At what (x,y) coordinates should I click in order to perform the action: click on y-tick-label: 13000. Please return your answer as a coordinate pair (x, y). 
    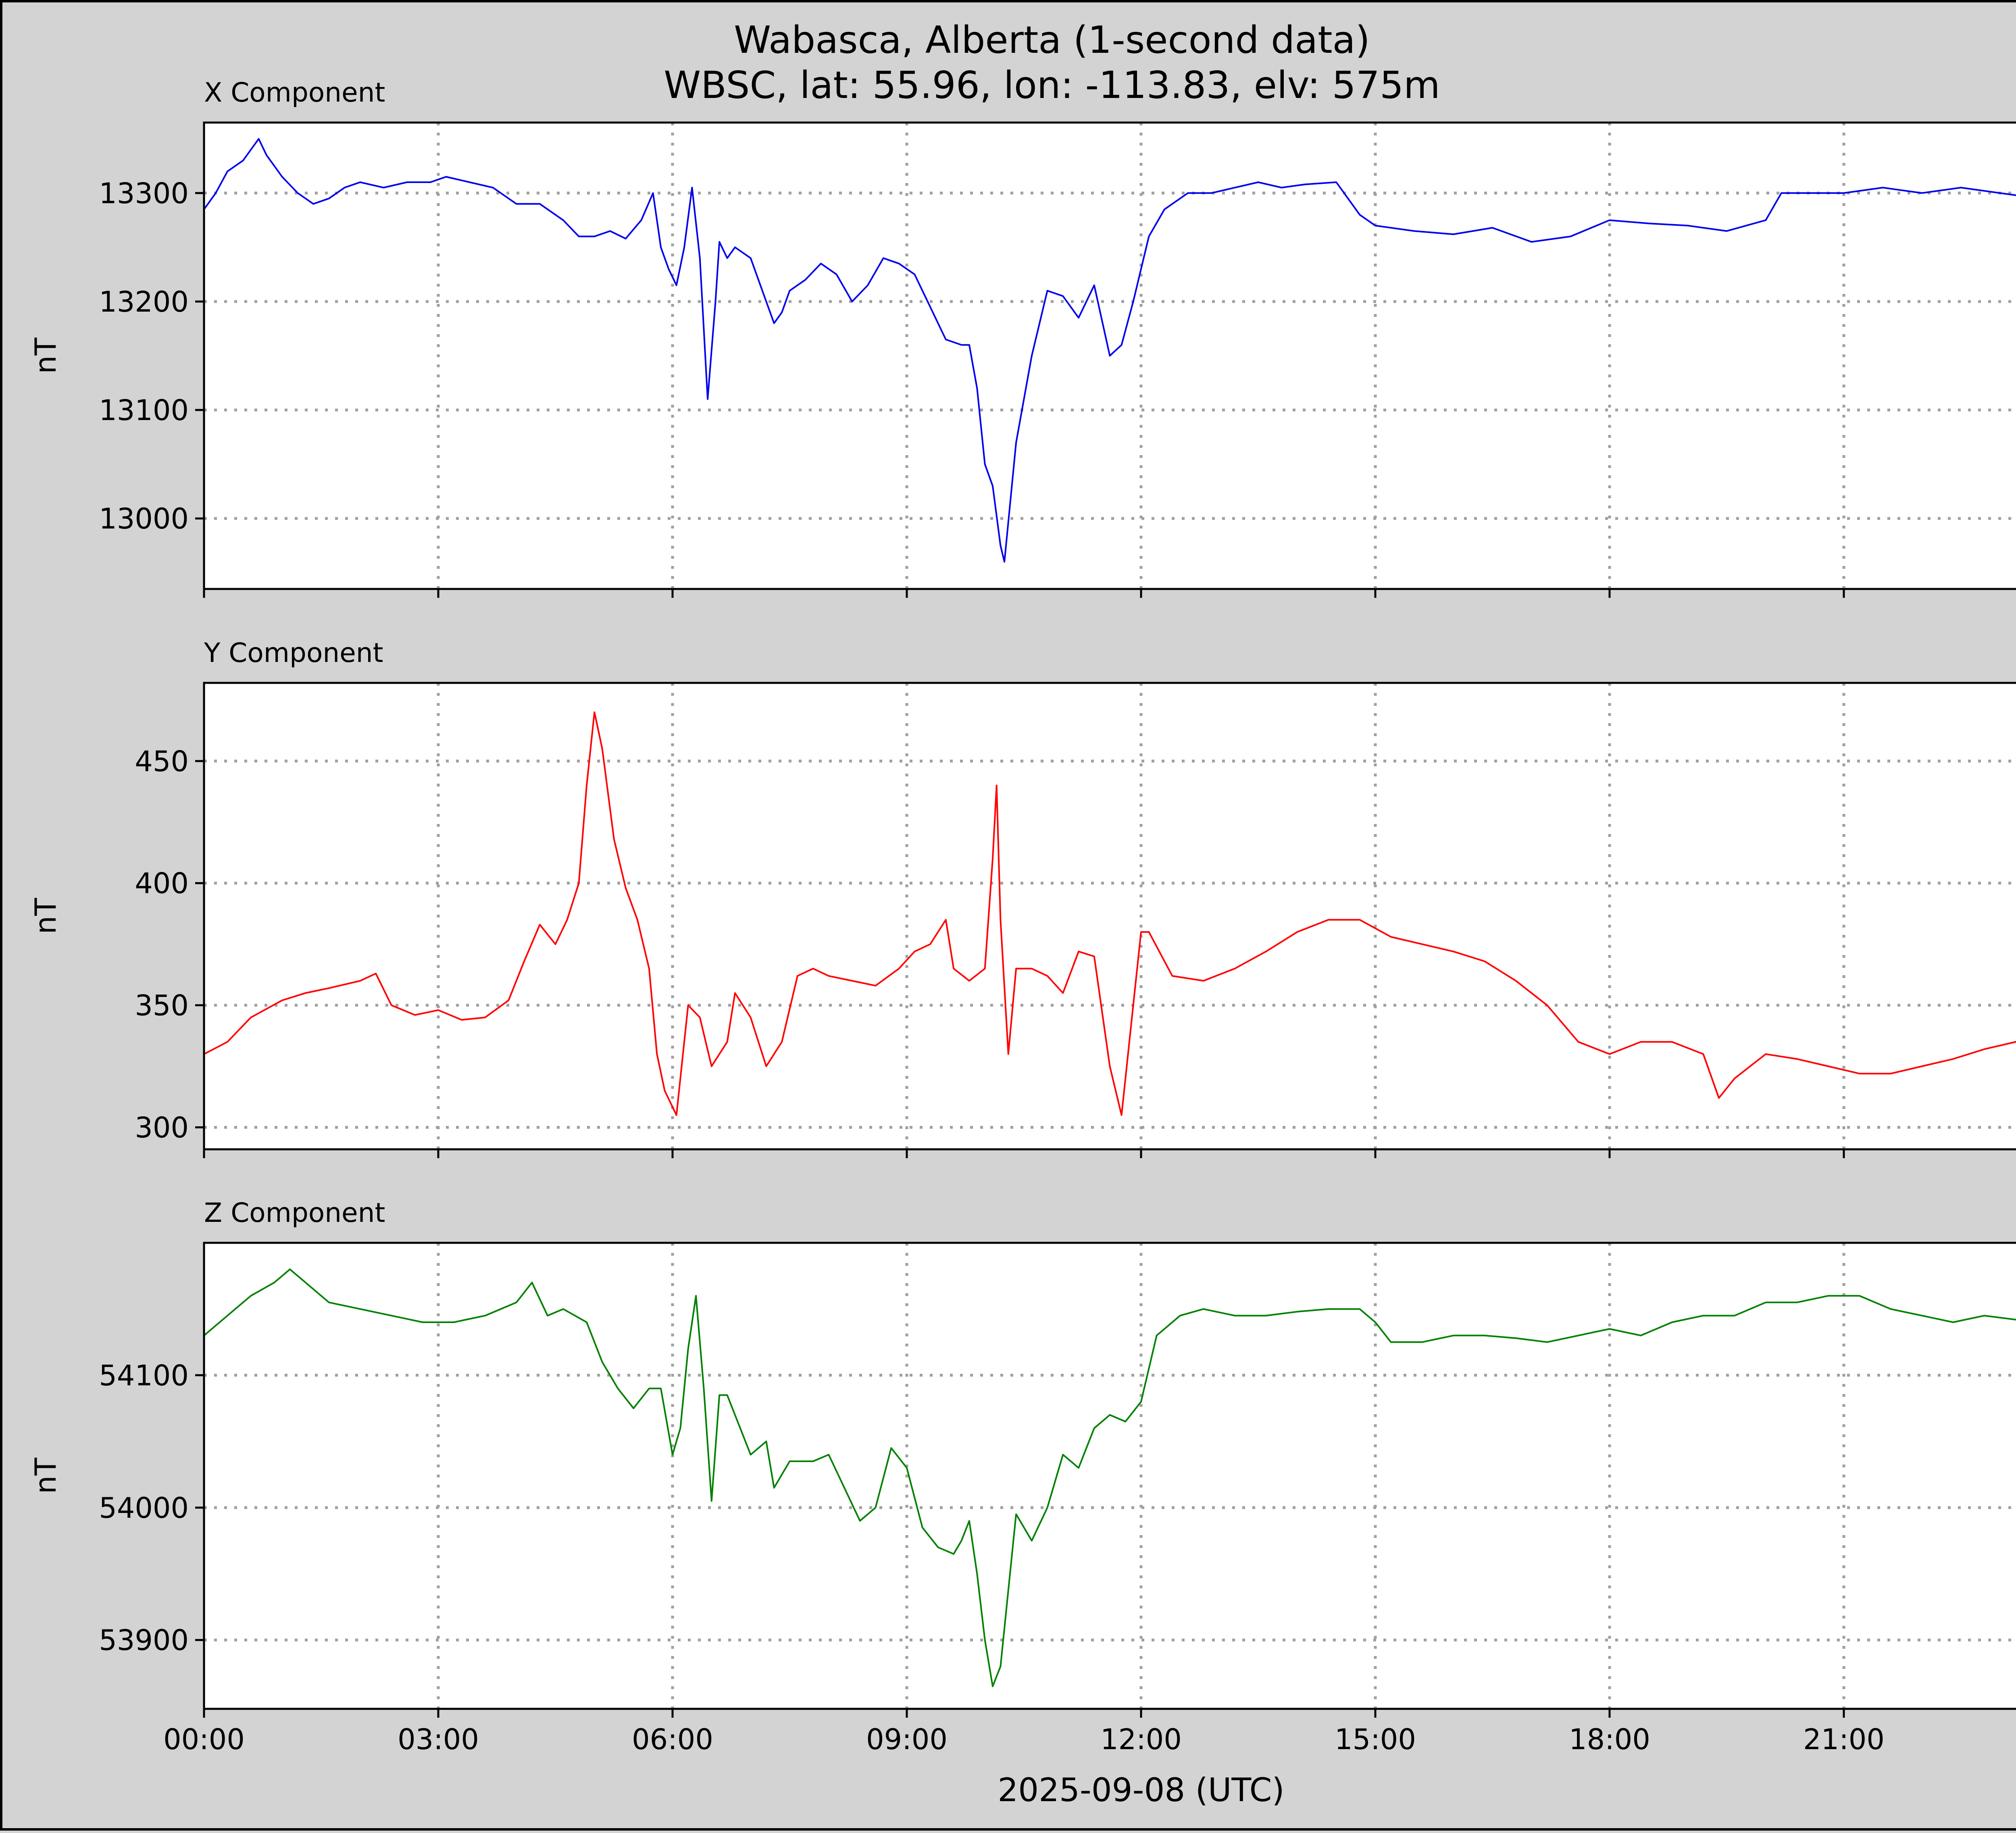
    Looking at the image, I should click on (144, 518).